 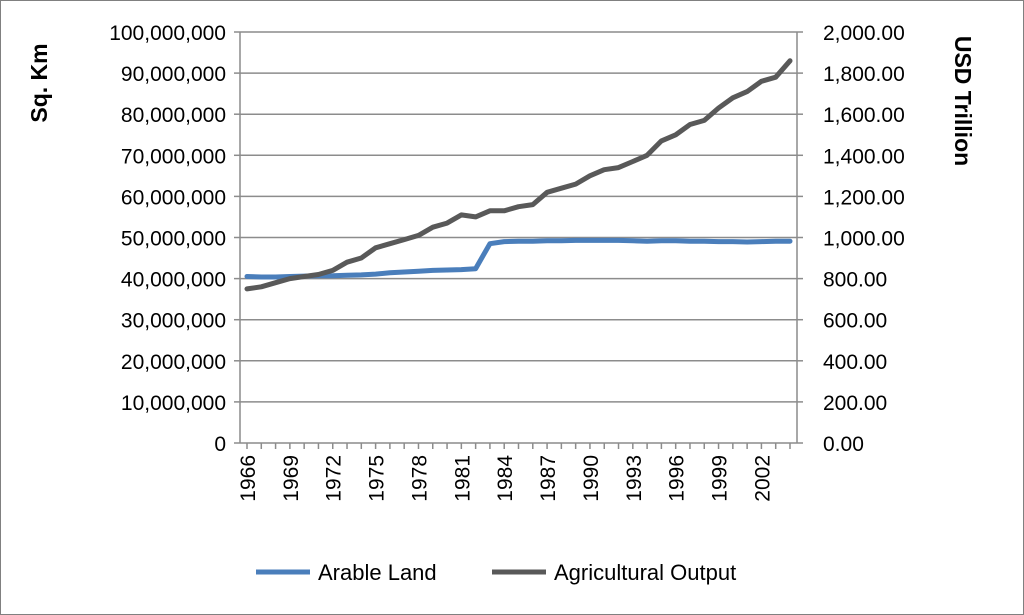 I want to click on left-tick-label: 30,000,000, so click(x=173, y=321).